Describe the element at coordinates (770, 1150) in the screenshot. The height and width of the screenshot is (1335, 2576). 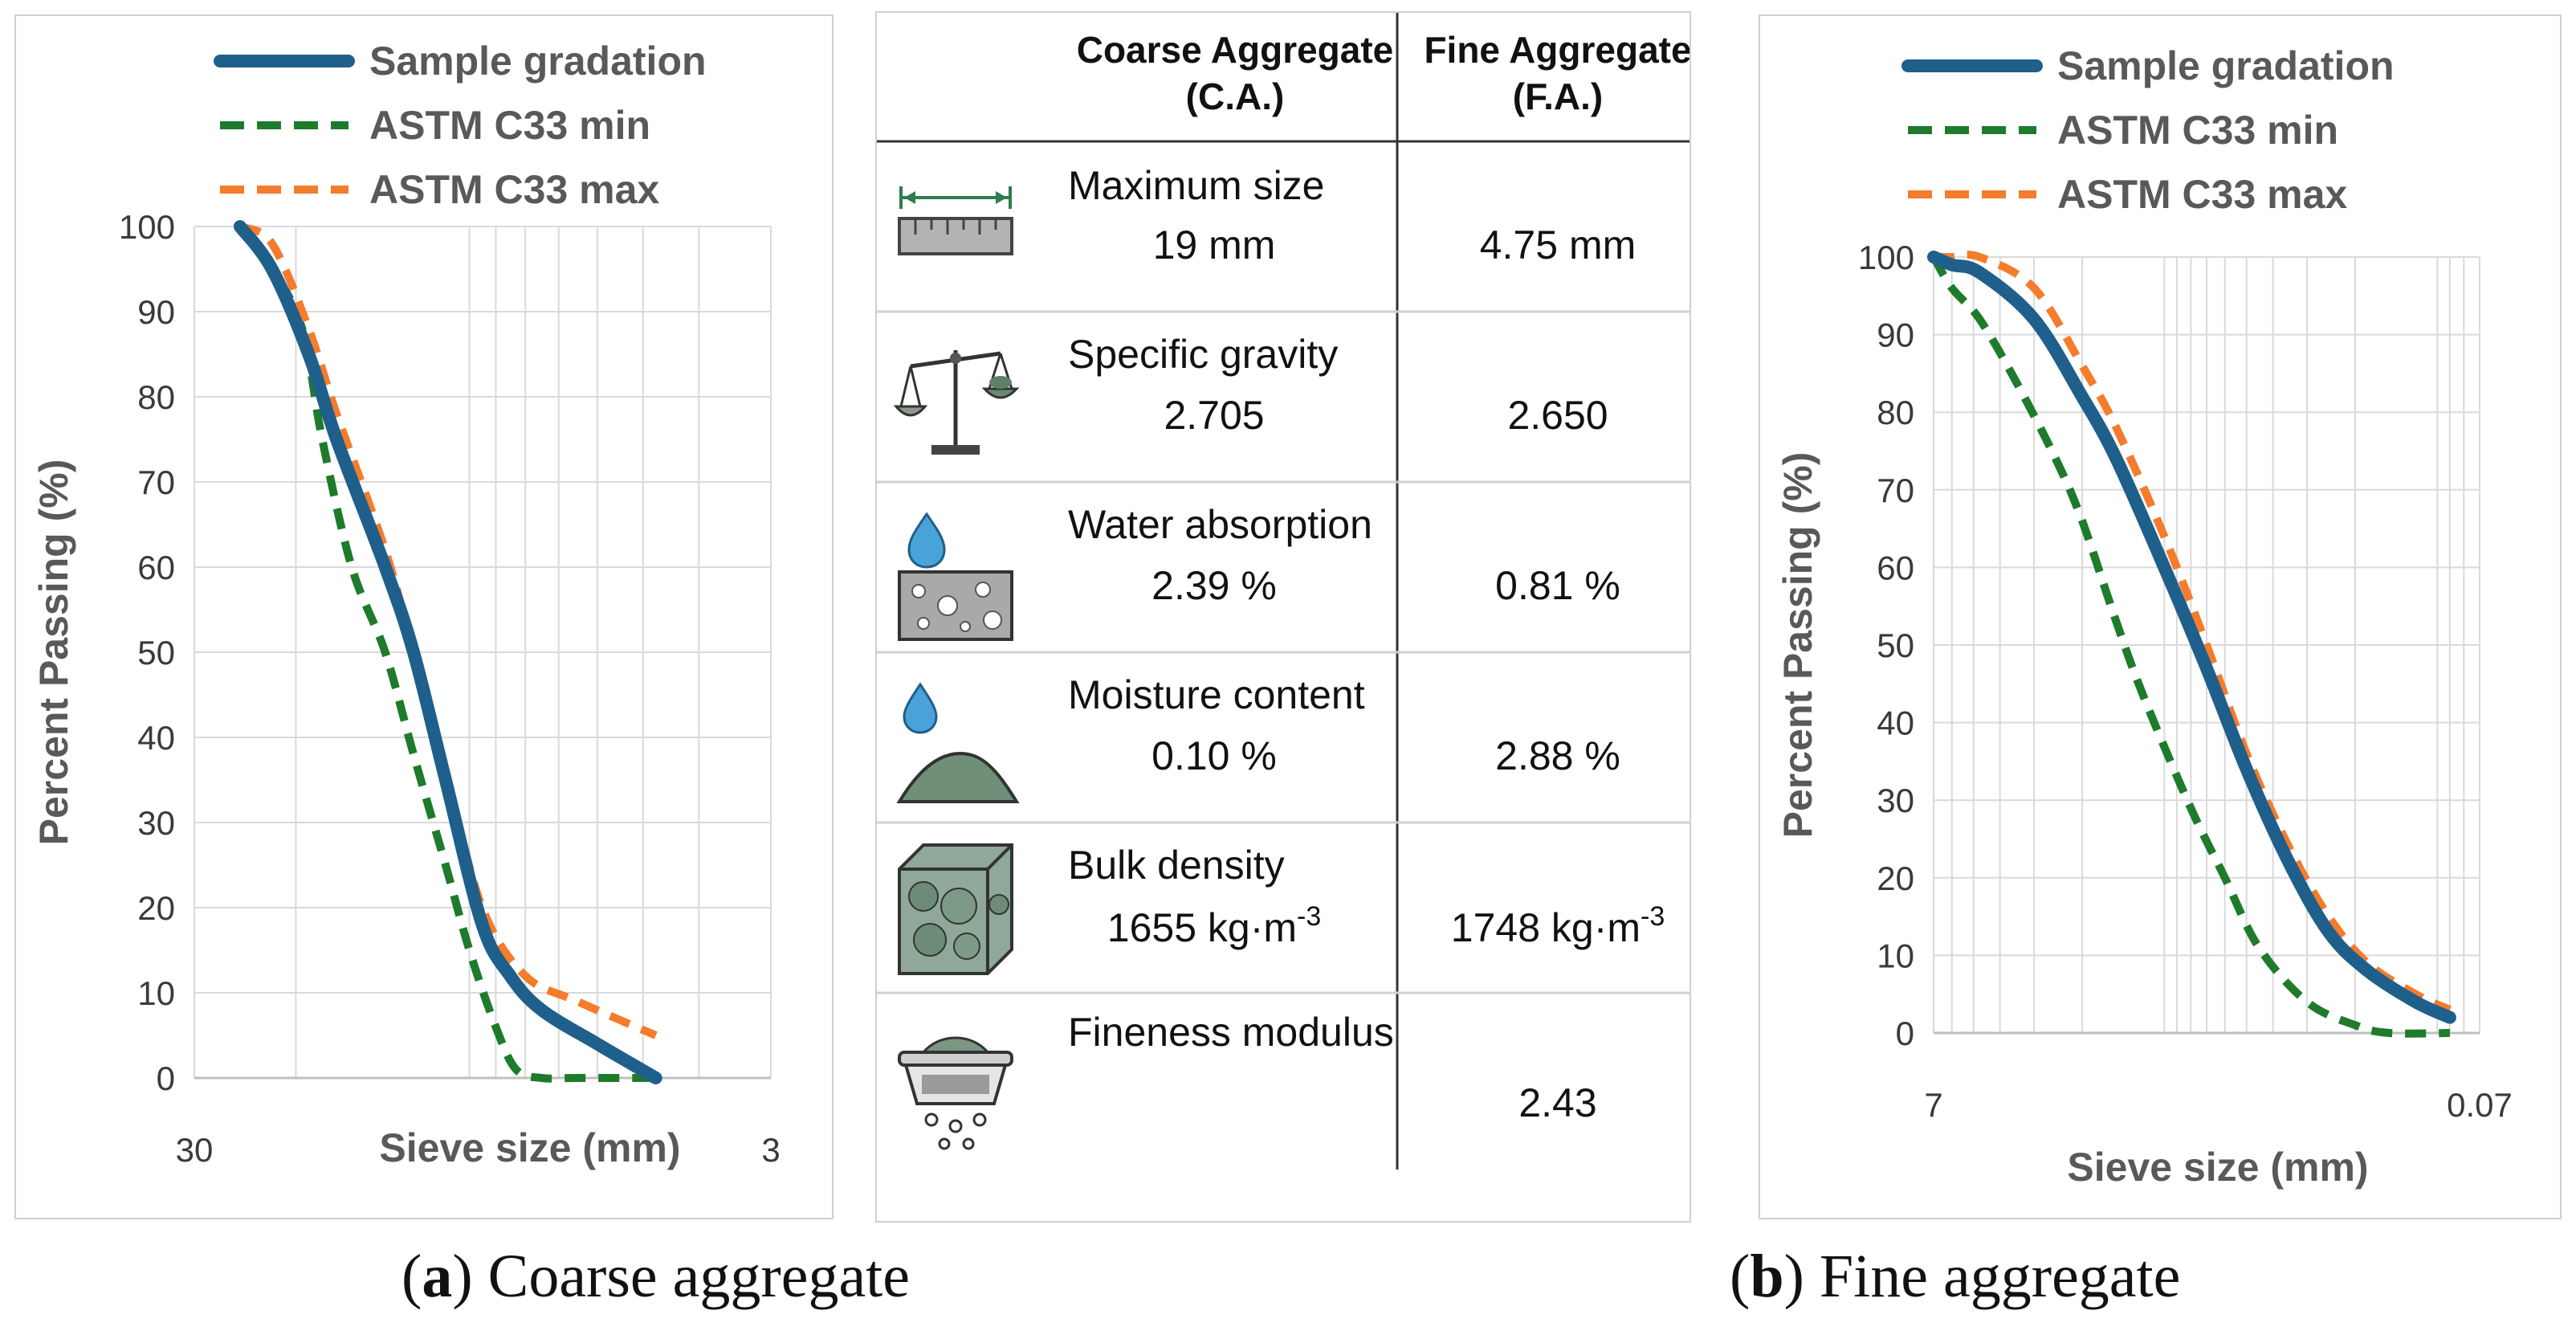
I see `x-tick-label: 3` at that location.